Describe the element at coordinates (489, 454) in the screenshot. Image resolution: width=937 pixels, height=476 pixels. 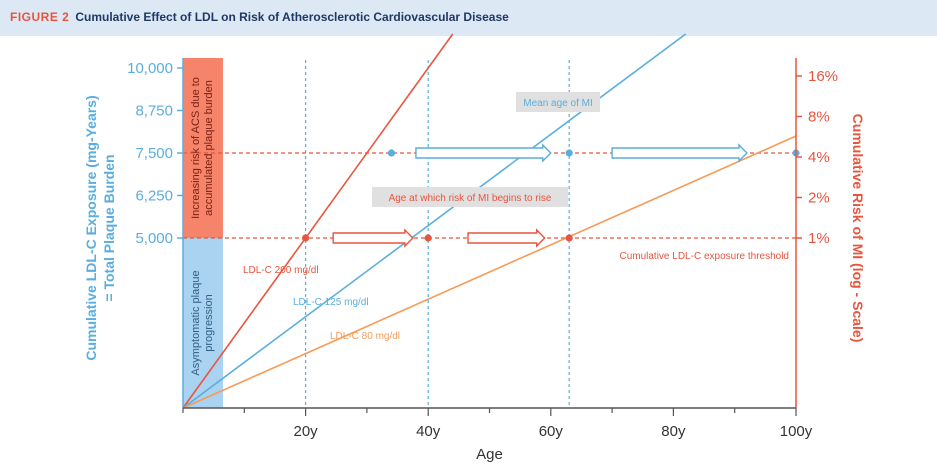
I see `x-axis-label: Age` at that location.